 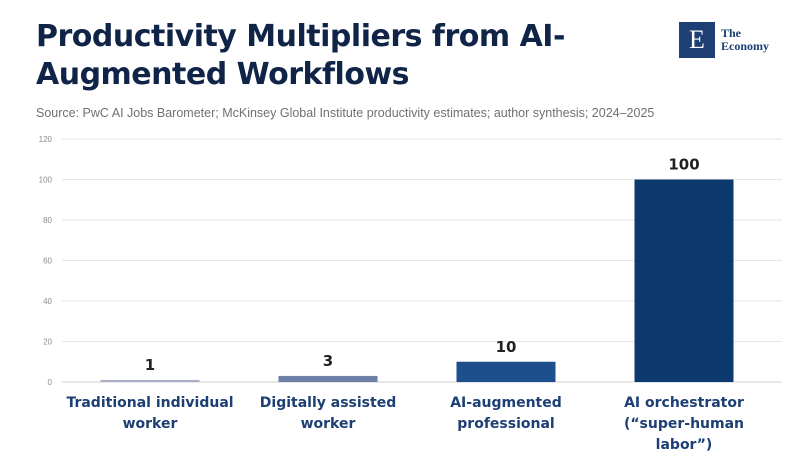 I want to click on x-tick-label: AI orchestrator (“super-human labor”), so click(x=684, y=424).